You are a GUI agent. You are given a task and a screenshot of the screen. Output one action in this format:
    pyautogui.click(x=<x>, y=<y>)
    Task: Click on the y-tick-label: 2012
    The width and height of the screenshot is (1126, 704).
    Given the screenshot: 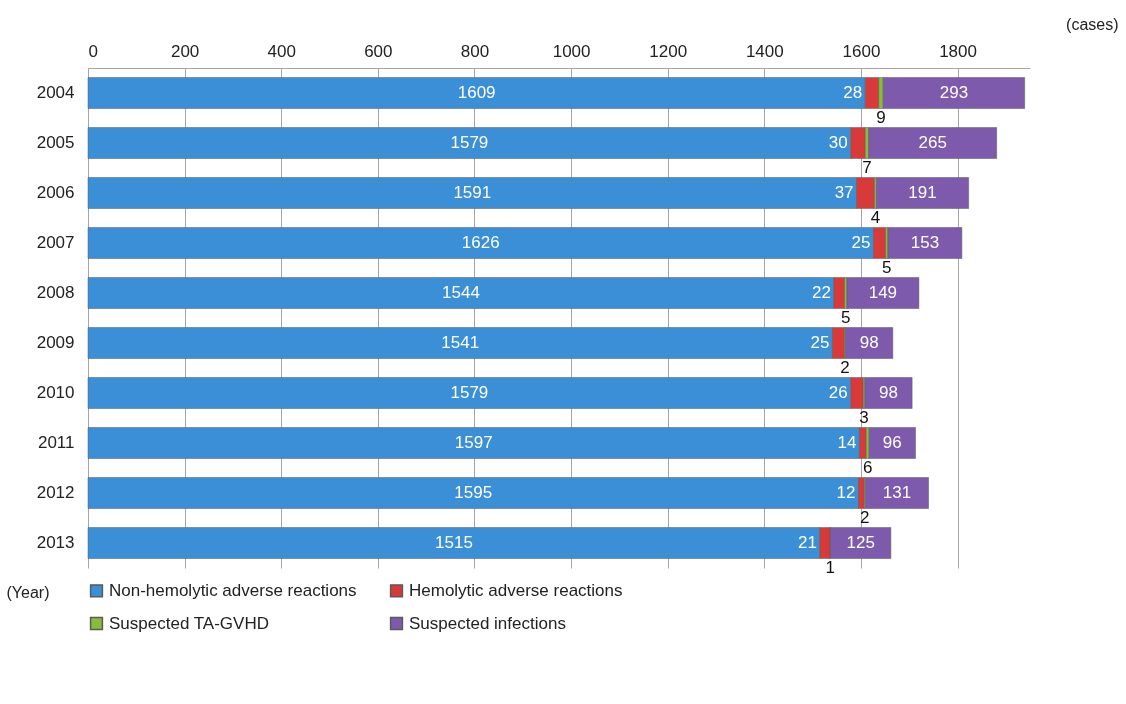 What is the action you would take?
    pyautogui.click(x=55, y=492)
    